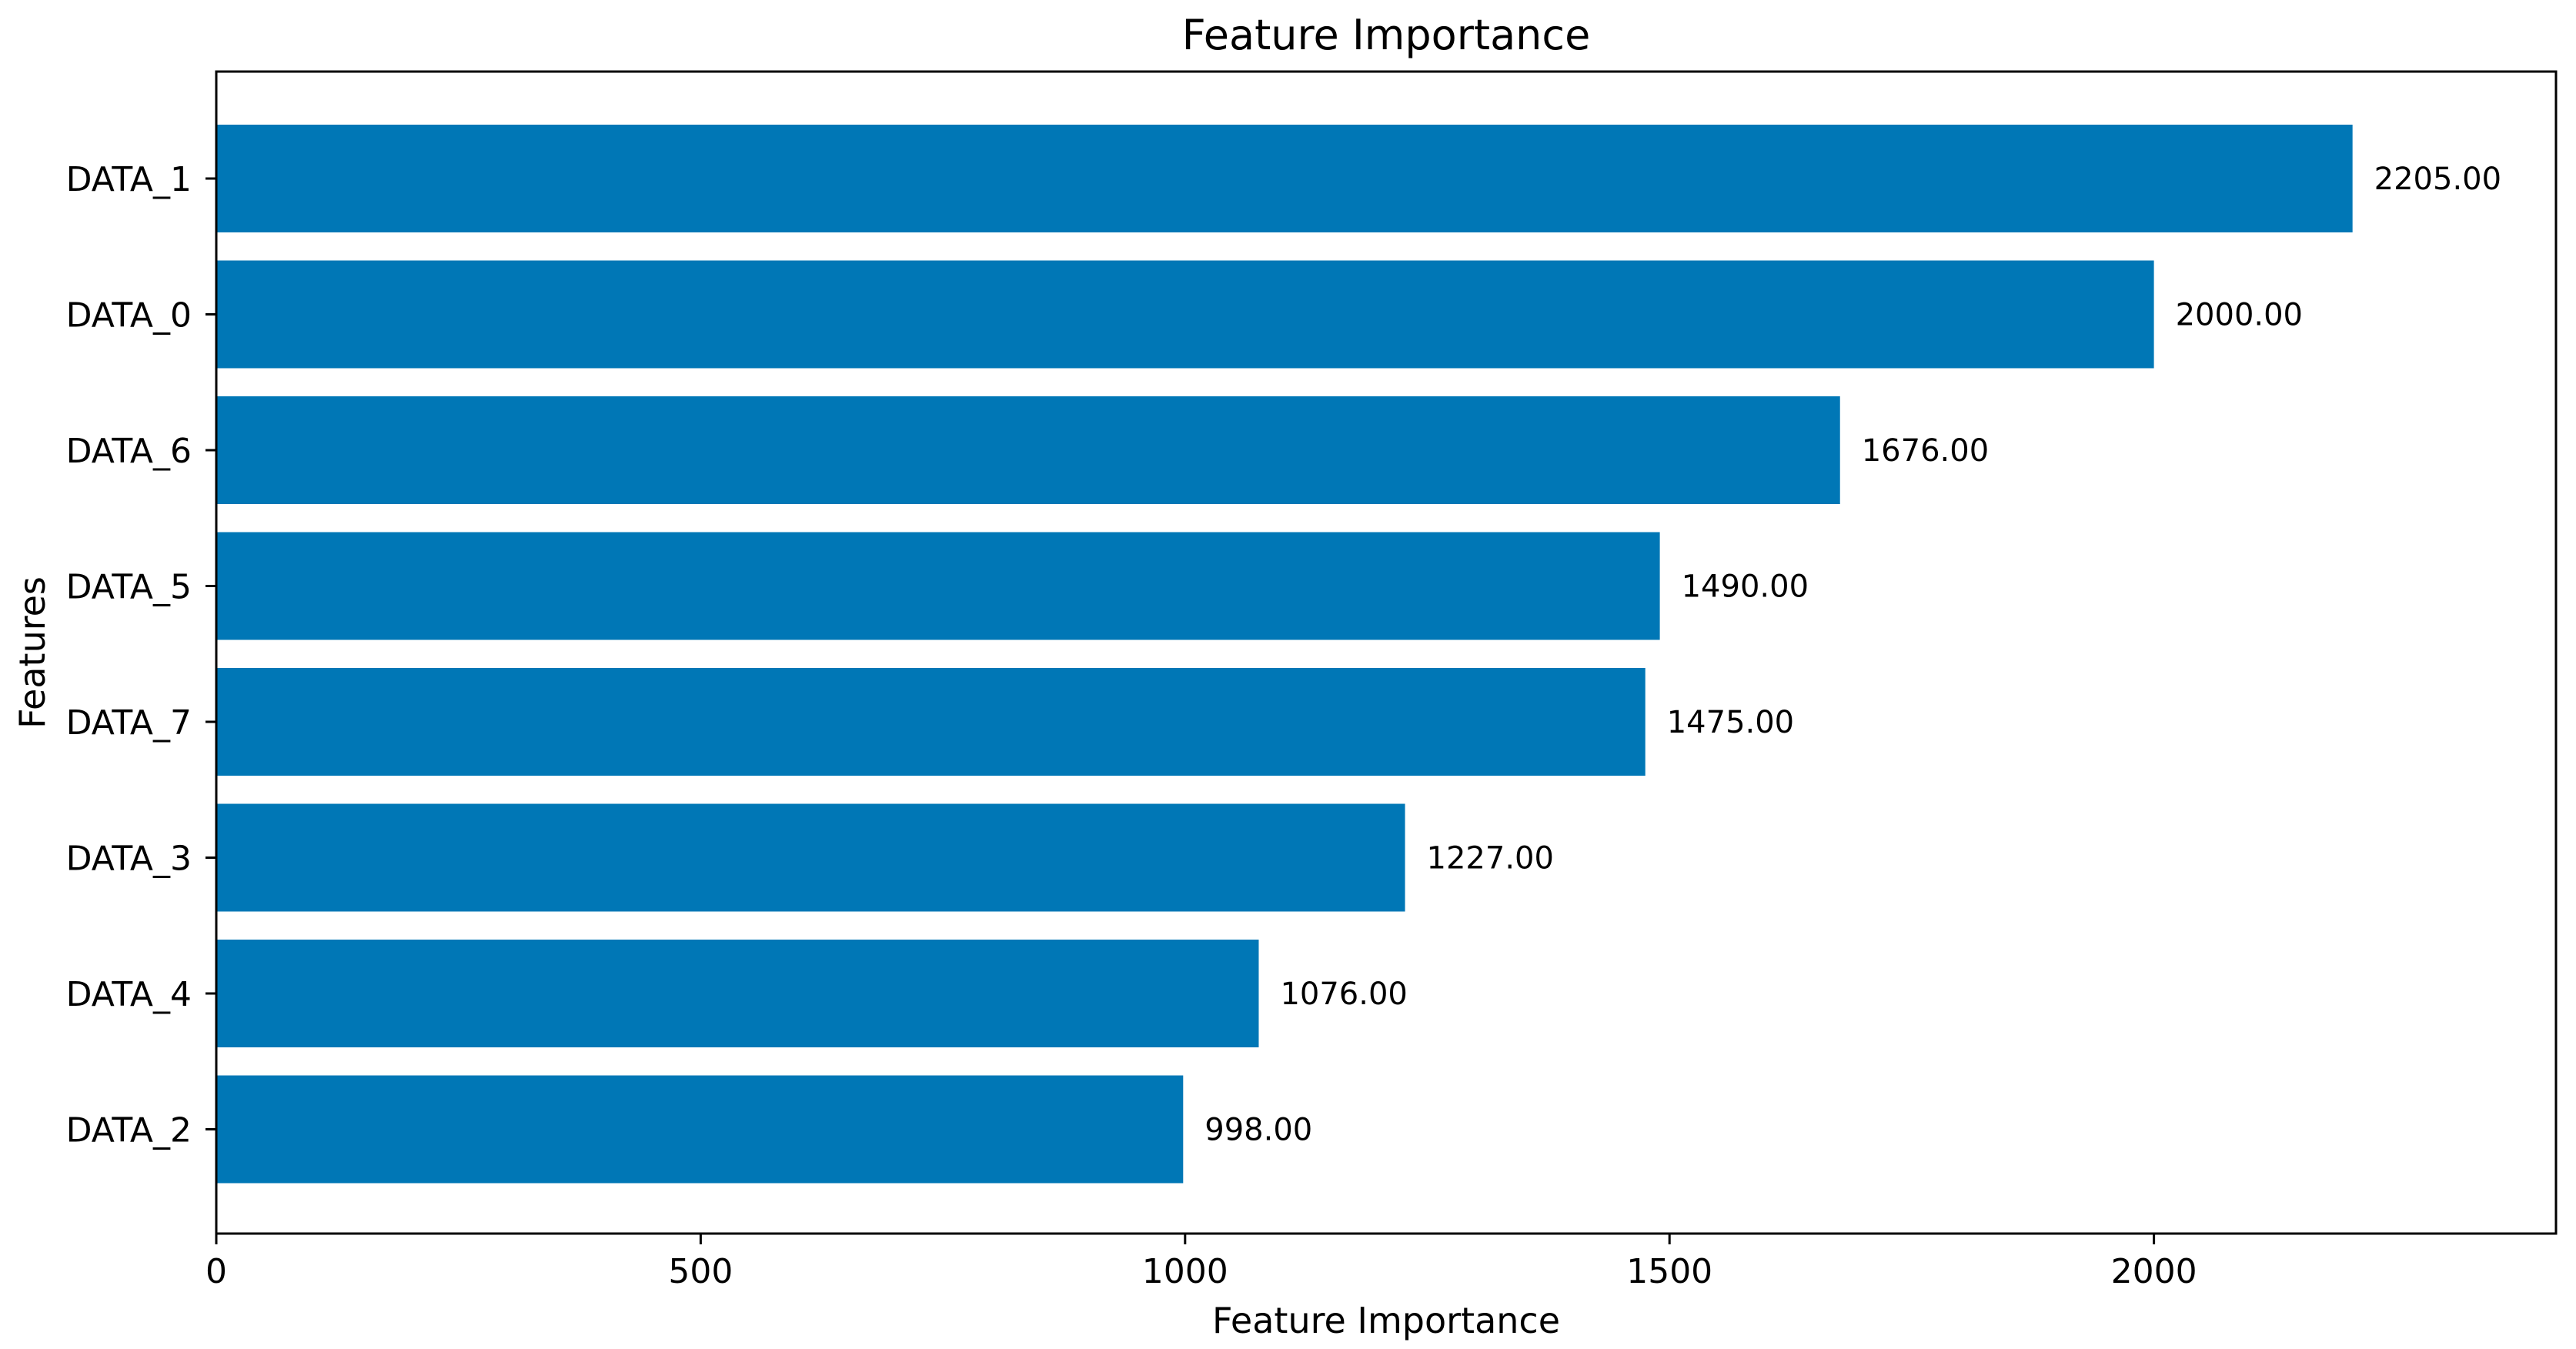 The image size is (2576, 1349). What do you see at coordinates (1490, 859) in the screenshot?
I see `data-label: 1227.00` at bounding box center [1490, 859].